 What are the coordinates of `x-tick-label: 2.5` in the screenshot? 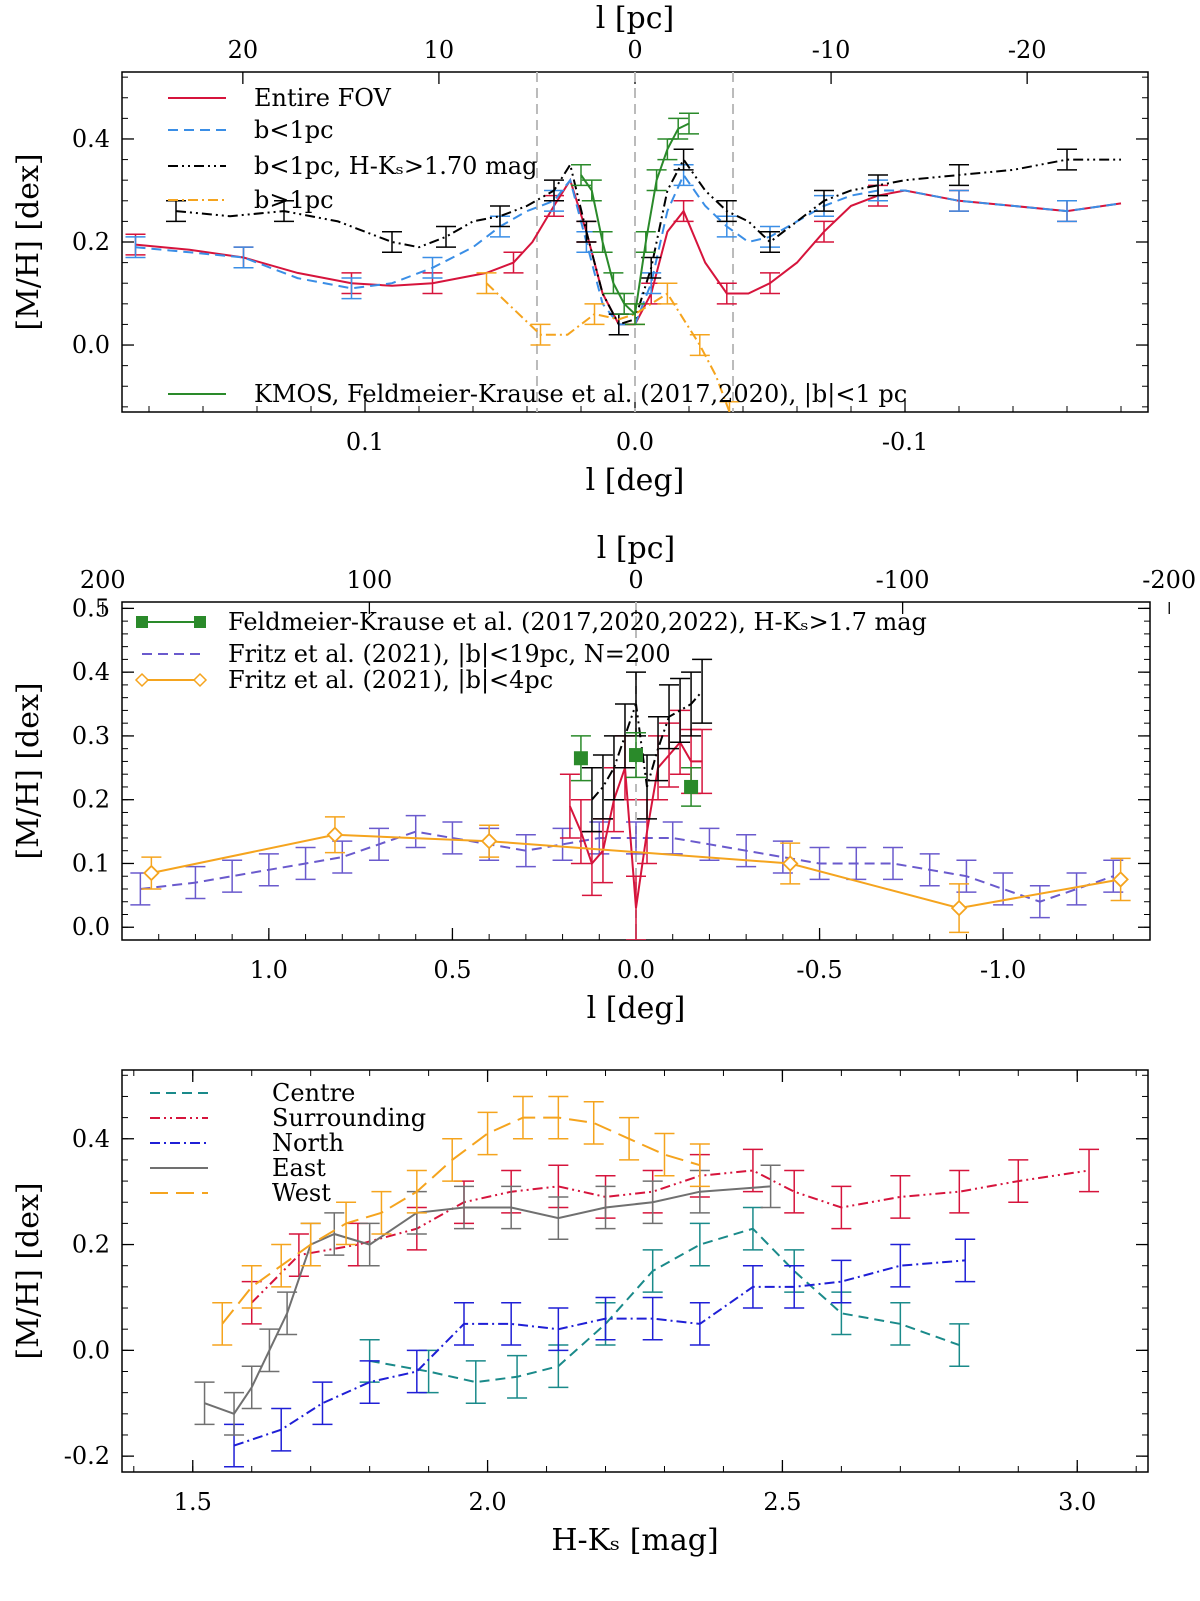 It's located at (782, 1502).